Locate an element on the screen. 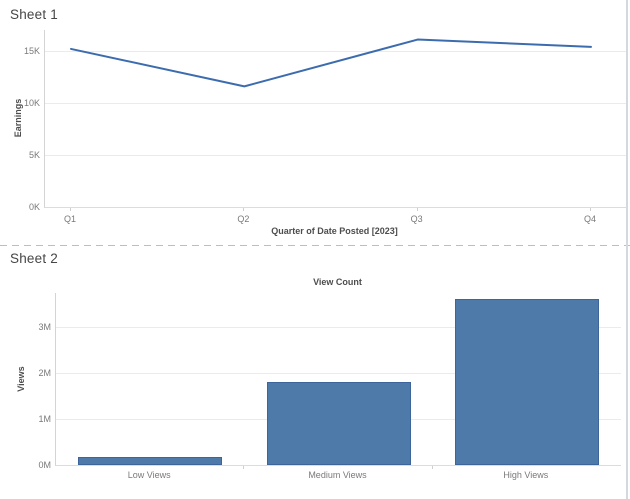 The height and width of the screenshot is (499, 630). sheet1-y-tick-label: 10K is located at coordinates (31, 103).